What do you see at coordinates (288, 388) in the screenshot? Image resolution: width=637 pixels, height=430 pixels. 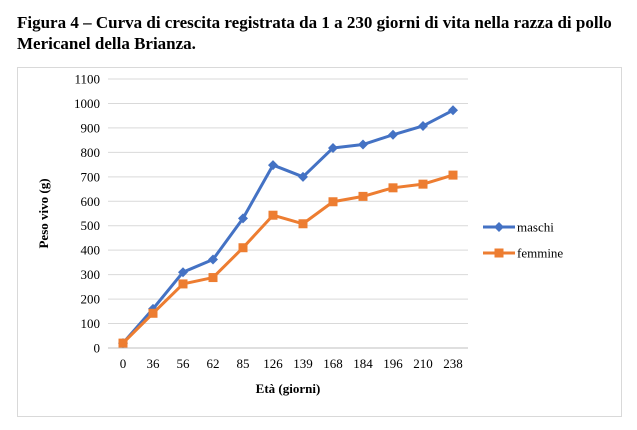 I see `x-axis-title: Età (giorni)` at bounding box center [288, 388].